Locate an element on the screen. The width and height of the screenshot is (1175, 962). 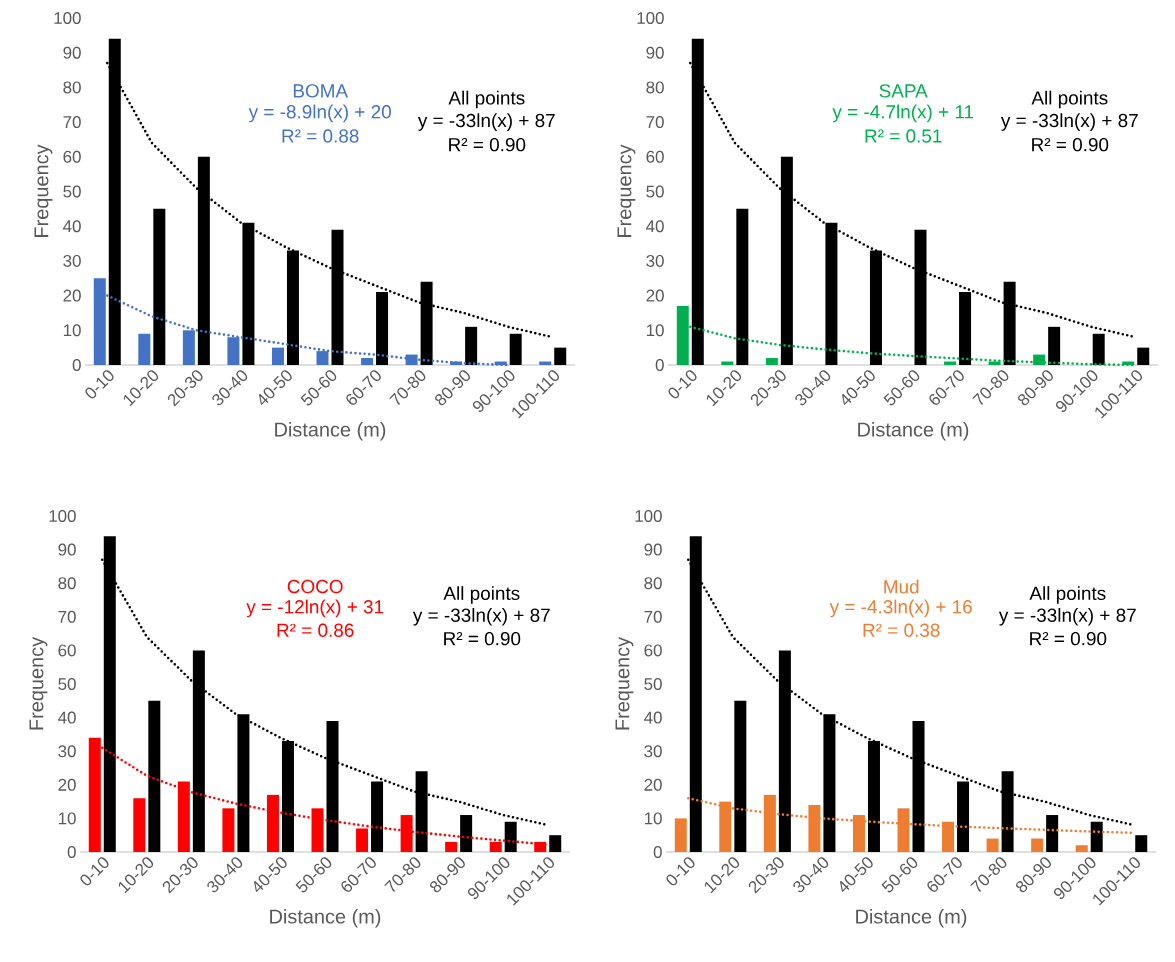
annotation: R² = 0.88 is located at coordinates (320, 136).